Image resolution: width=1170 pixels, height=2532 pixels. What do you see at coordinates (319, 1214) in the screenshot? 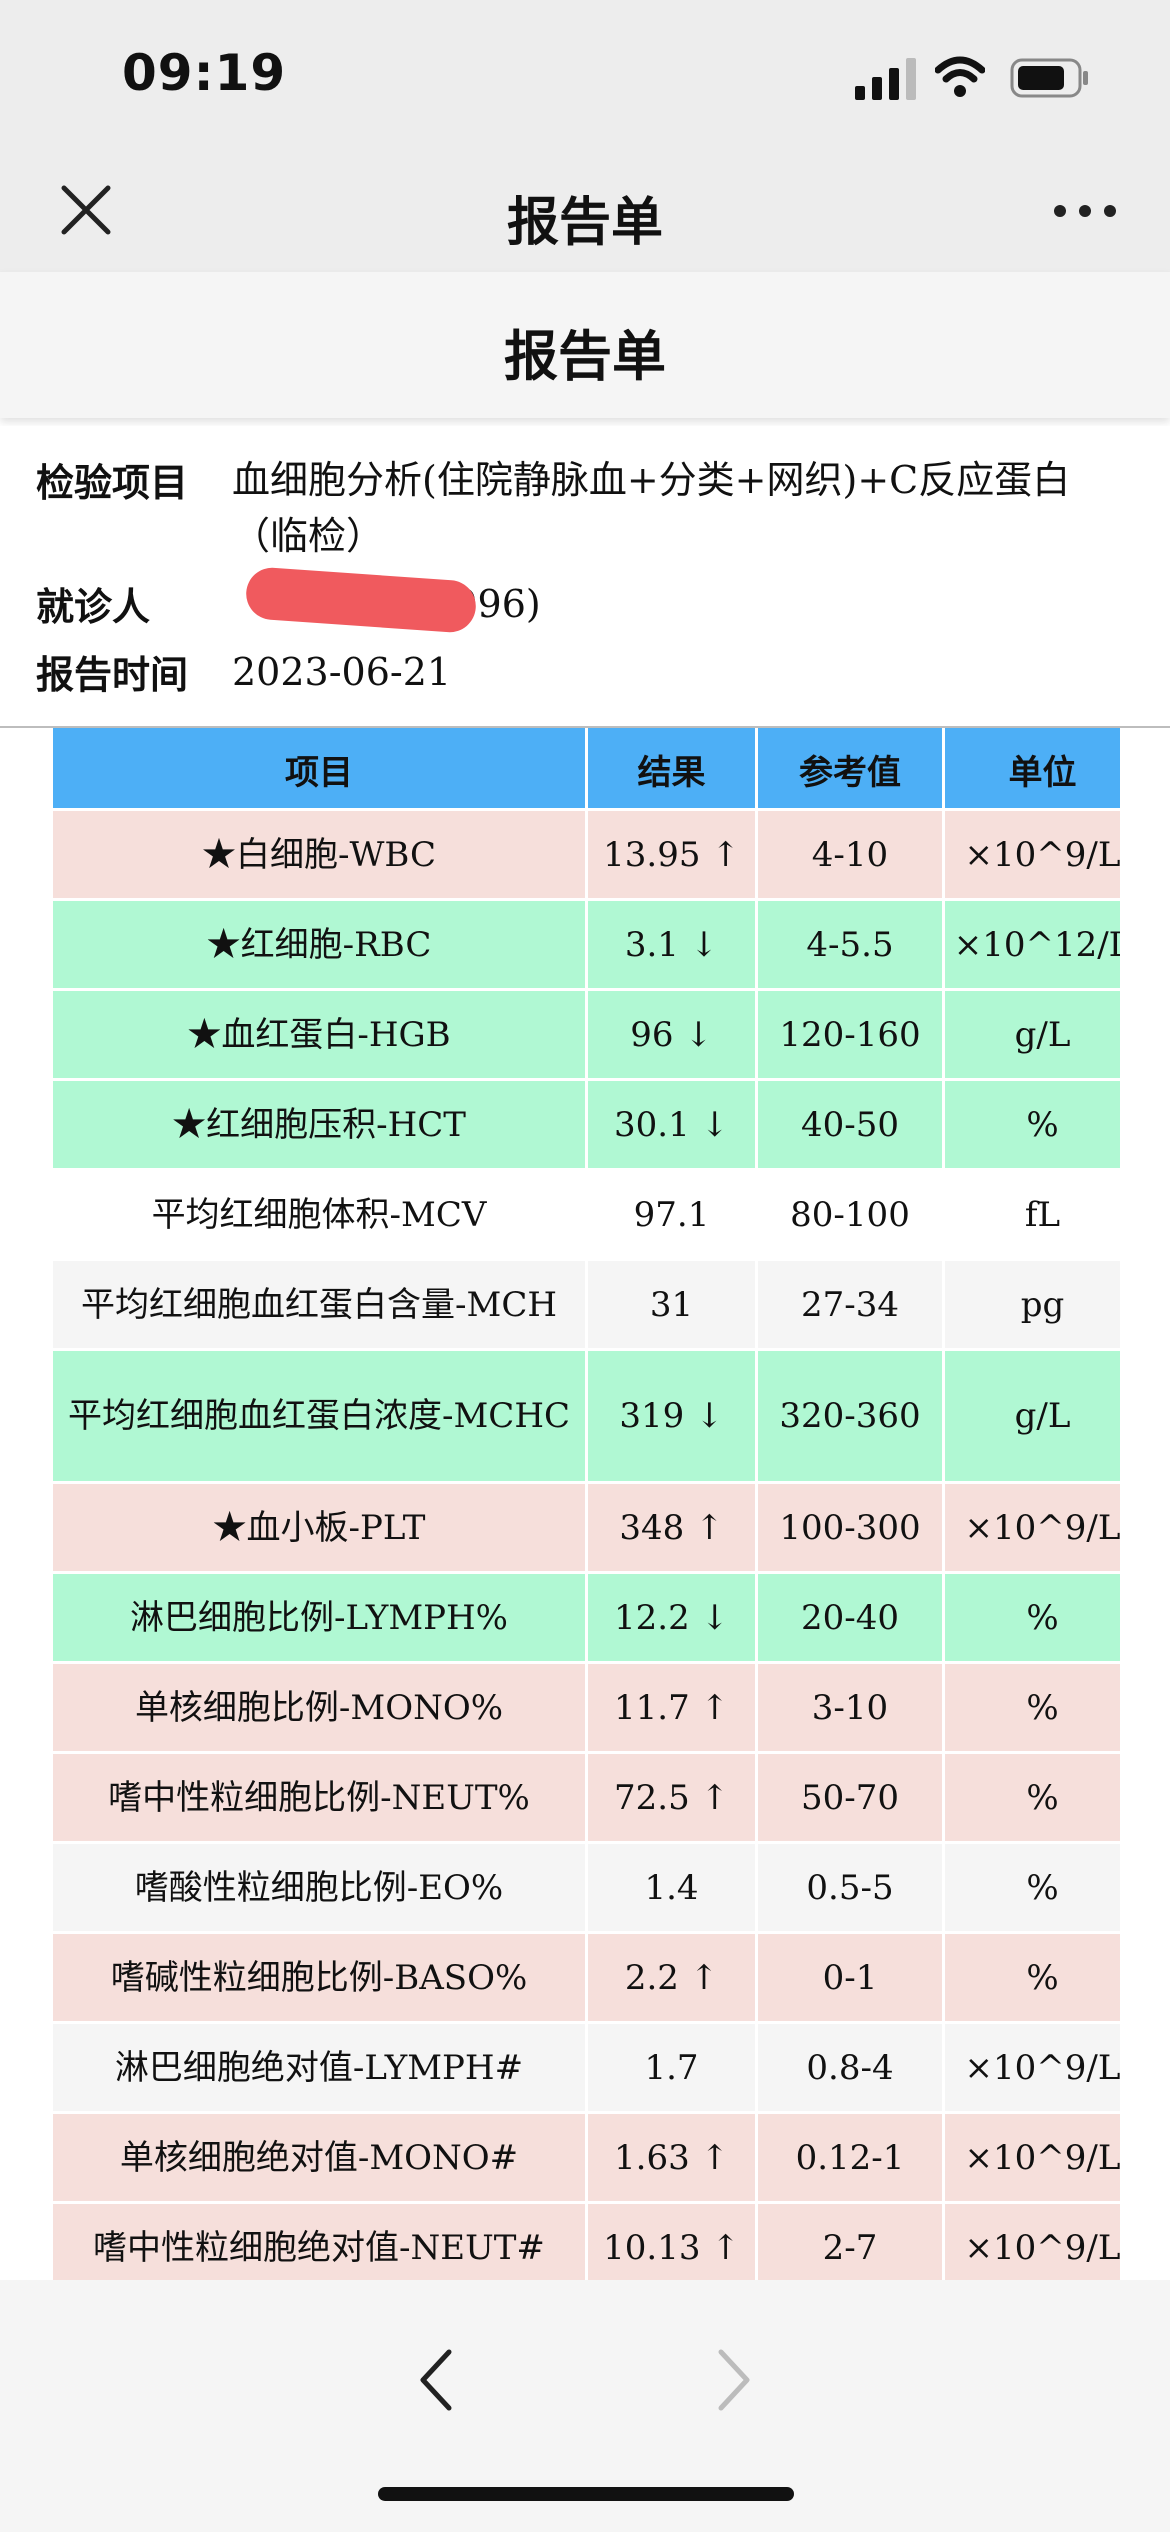
I see `cell-item: 平均红细胞体积-MCV` at bounding box center [319, 1214].